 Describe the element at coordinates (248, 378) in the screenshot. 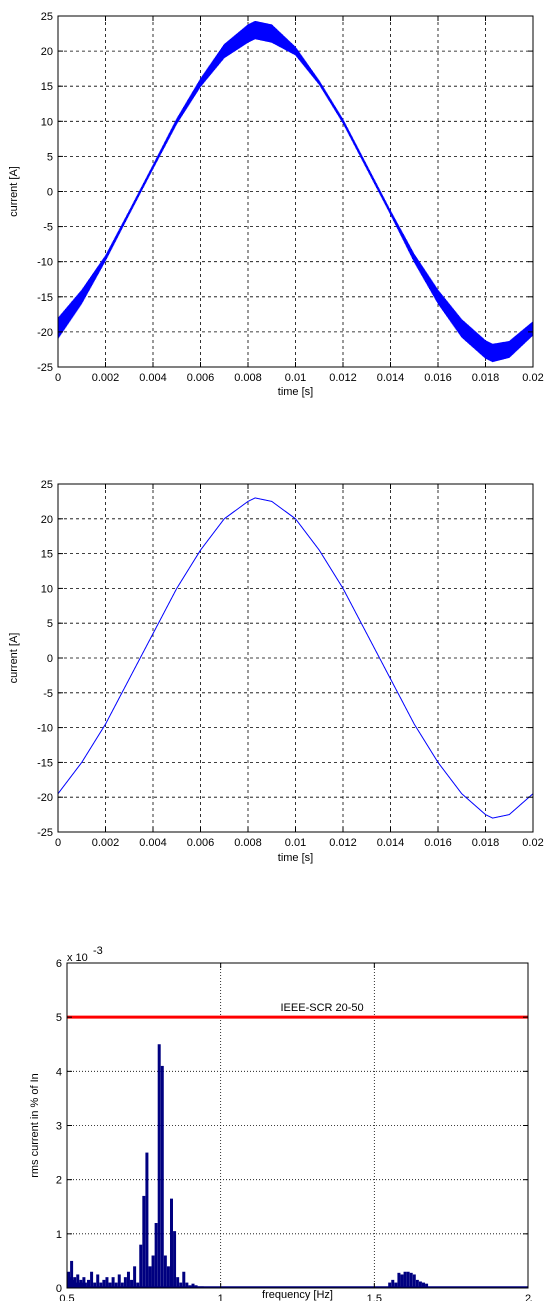

I see `x-tick-label: 0.008` at that location.